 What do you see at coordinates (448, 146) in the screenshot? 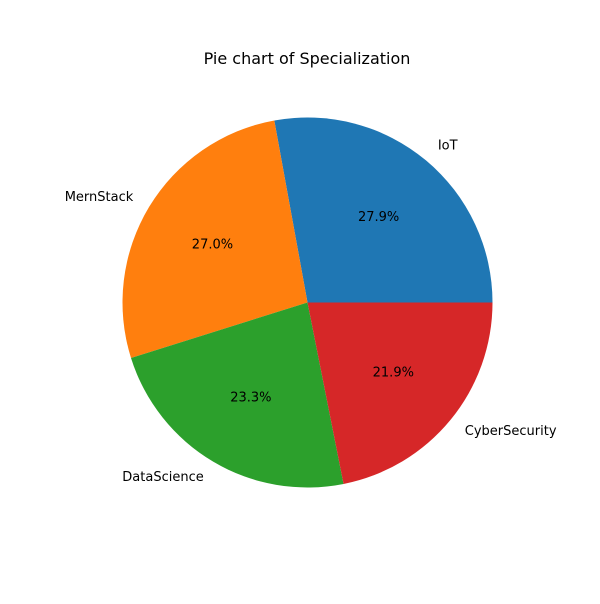
I see `slice-label-iot: IoT` at bounding box center [448, 146].